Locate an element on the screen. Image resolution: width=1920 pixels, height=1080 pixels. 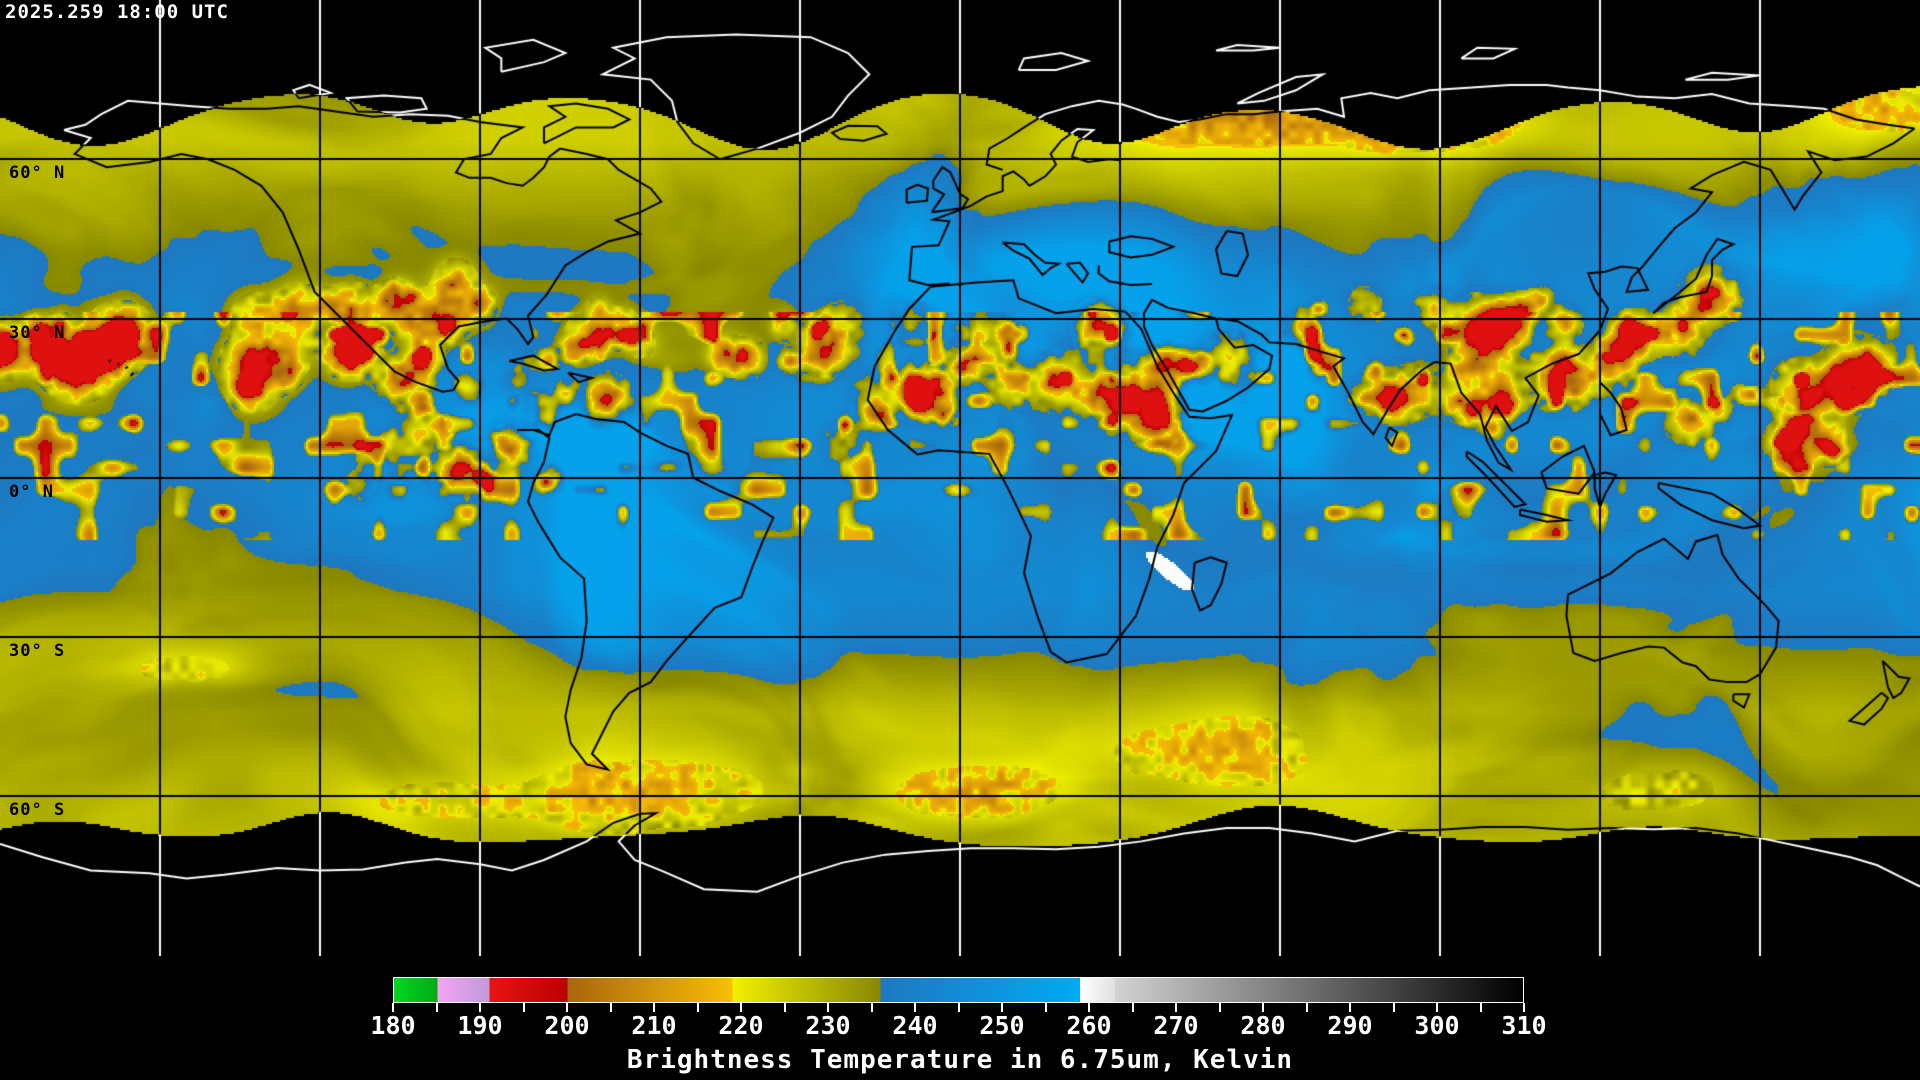
colorbar-tick-label: 290 is located at coordinates (1350, 1025).